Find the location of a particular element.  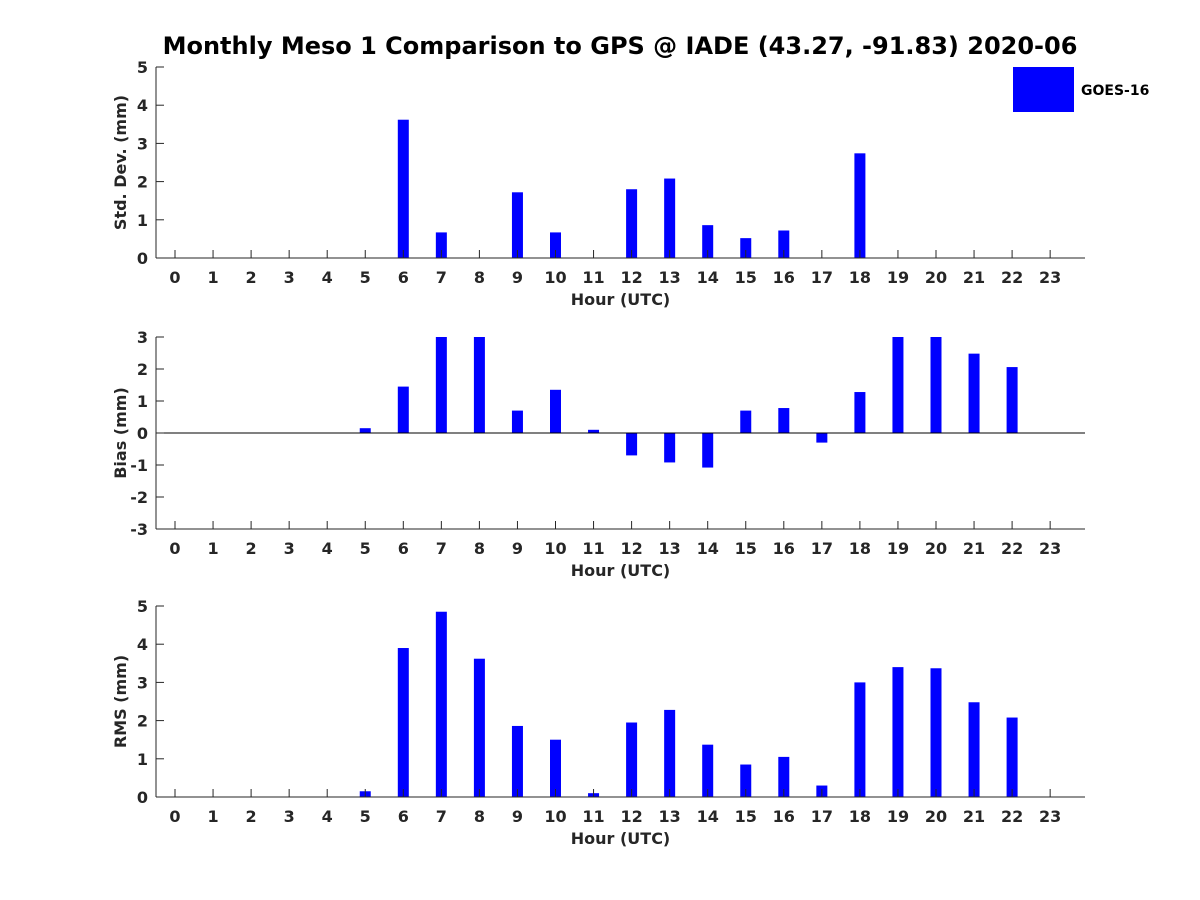

x-tick-label: 20 is located at coordinates (936, 548).